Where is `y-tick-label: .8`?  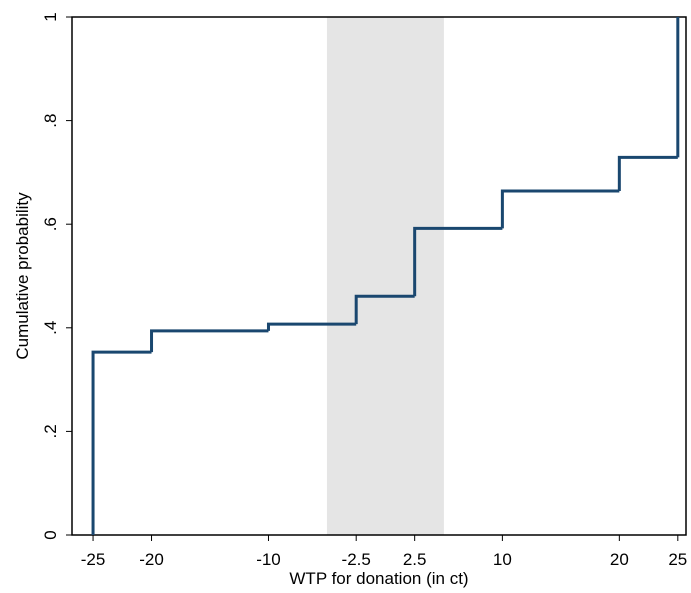
y-tick-label: .8 is located at coordinates (50, 121).